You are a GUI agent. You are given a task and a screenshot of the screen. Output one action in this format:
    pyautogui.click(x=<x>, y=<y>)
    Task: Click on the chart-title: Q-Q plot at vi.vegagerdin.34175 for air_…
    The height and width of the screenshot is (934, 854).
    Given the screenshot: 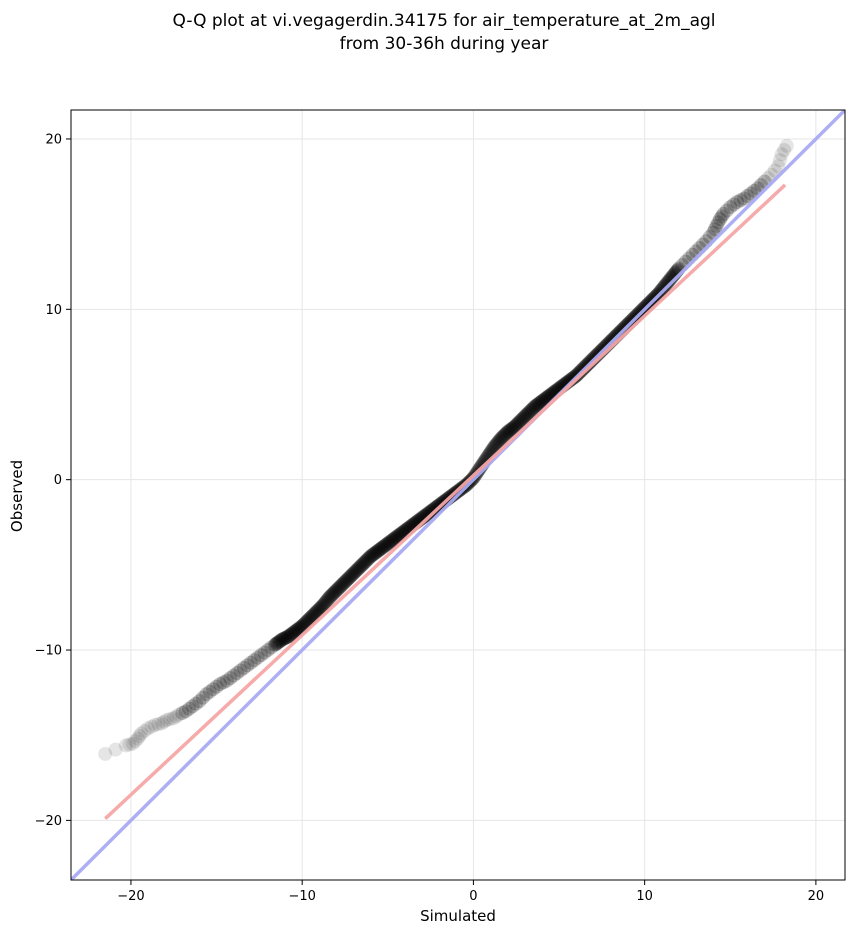 What is the action you would take?
    pyautogui.click(x=443, y=21)
    